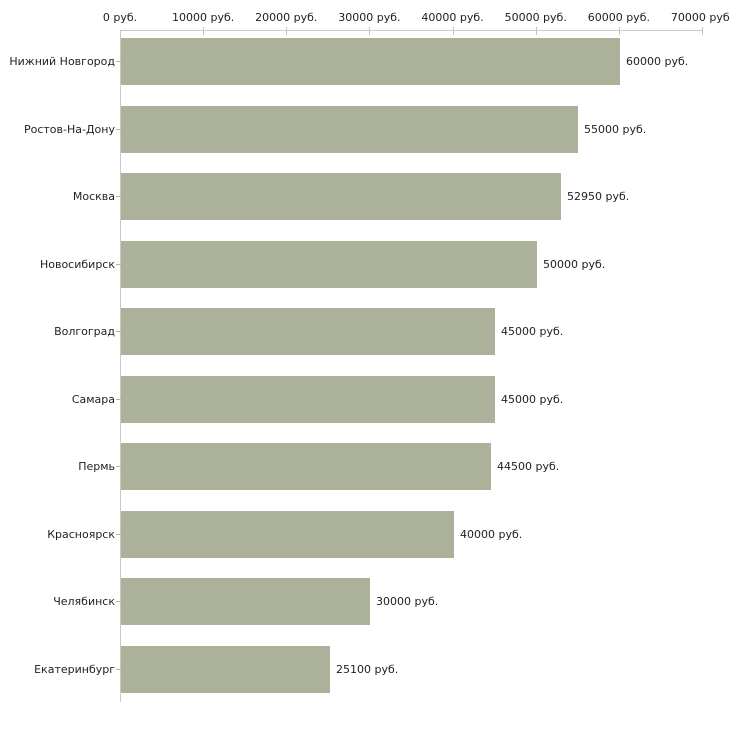 Image resolution: width=730 pixels, height=730 pixels. Describe the element at coordinates (77, 264) in the screenshot. I see `category-label: Новосибирск` at that location.